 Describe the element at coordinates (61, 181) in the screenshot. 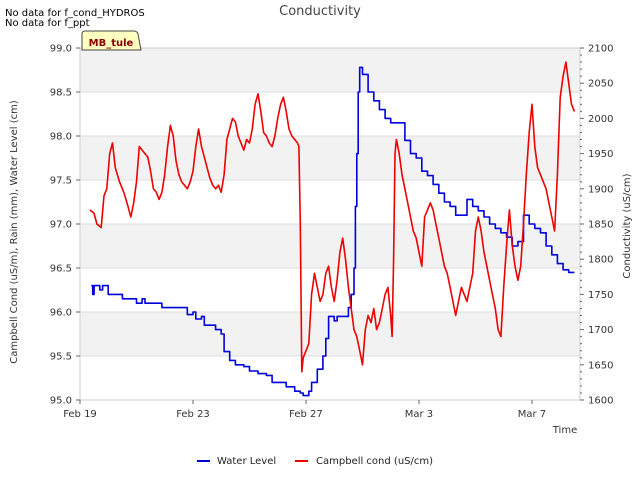

I see `left-tick-label: 97.5` at that location.